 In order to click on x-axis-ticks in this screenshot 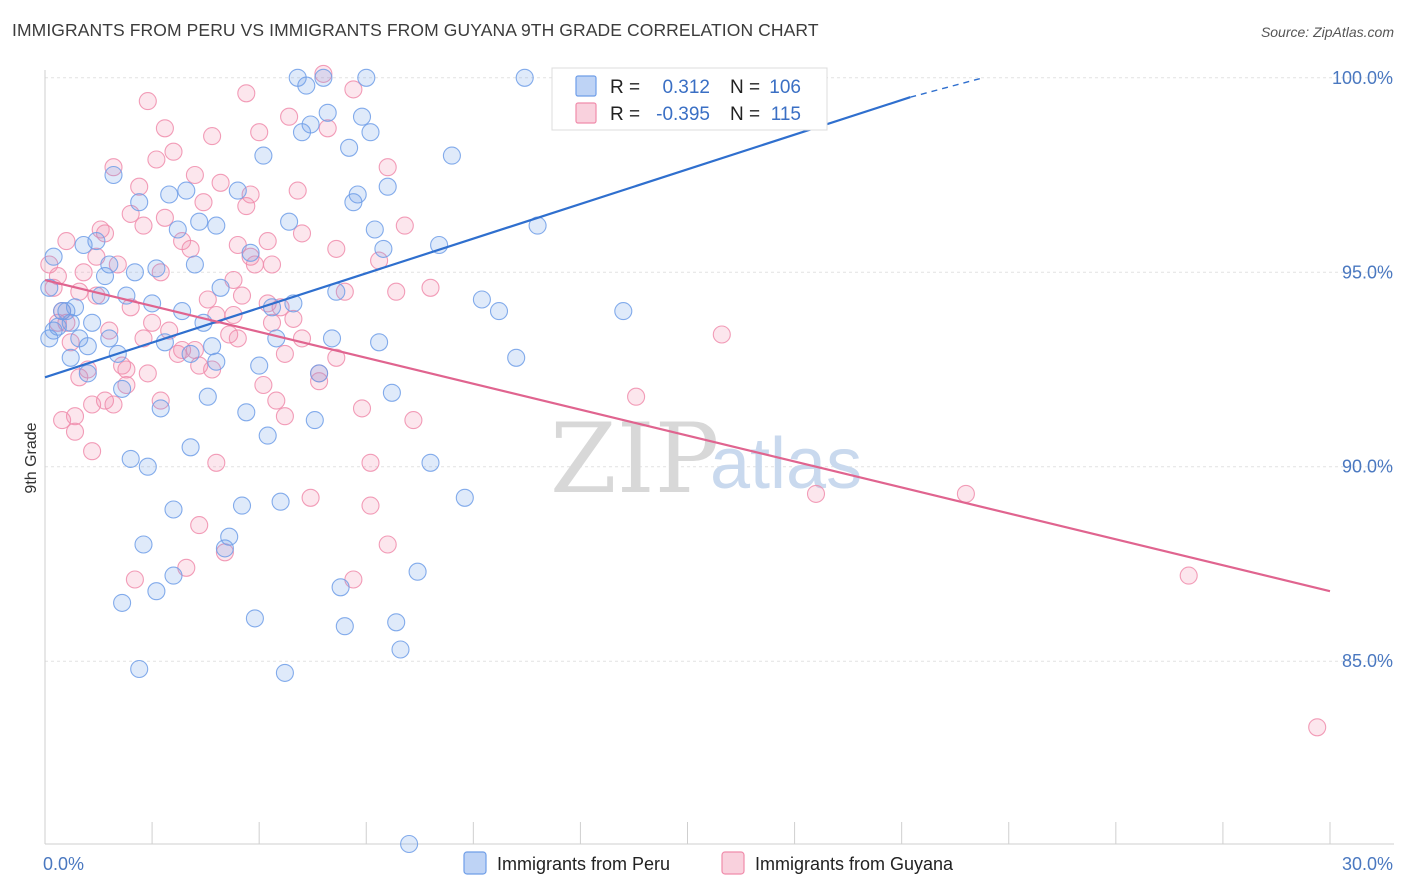, I will do `click(687, 833)`.